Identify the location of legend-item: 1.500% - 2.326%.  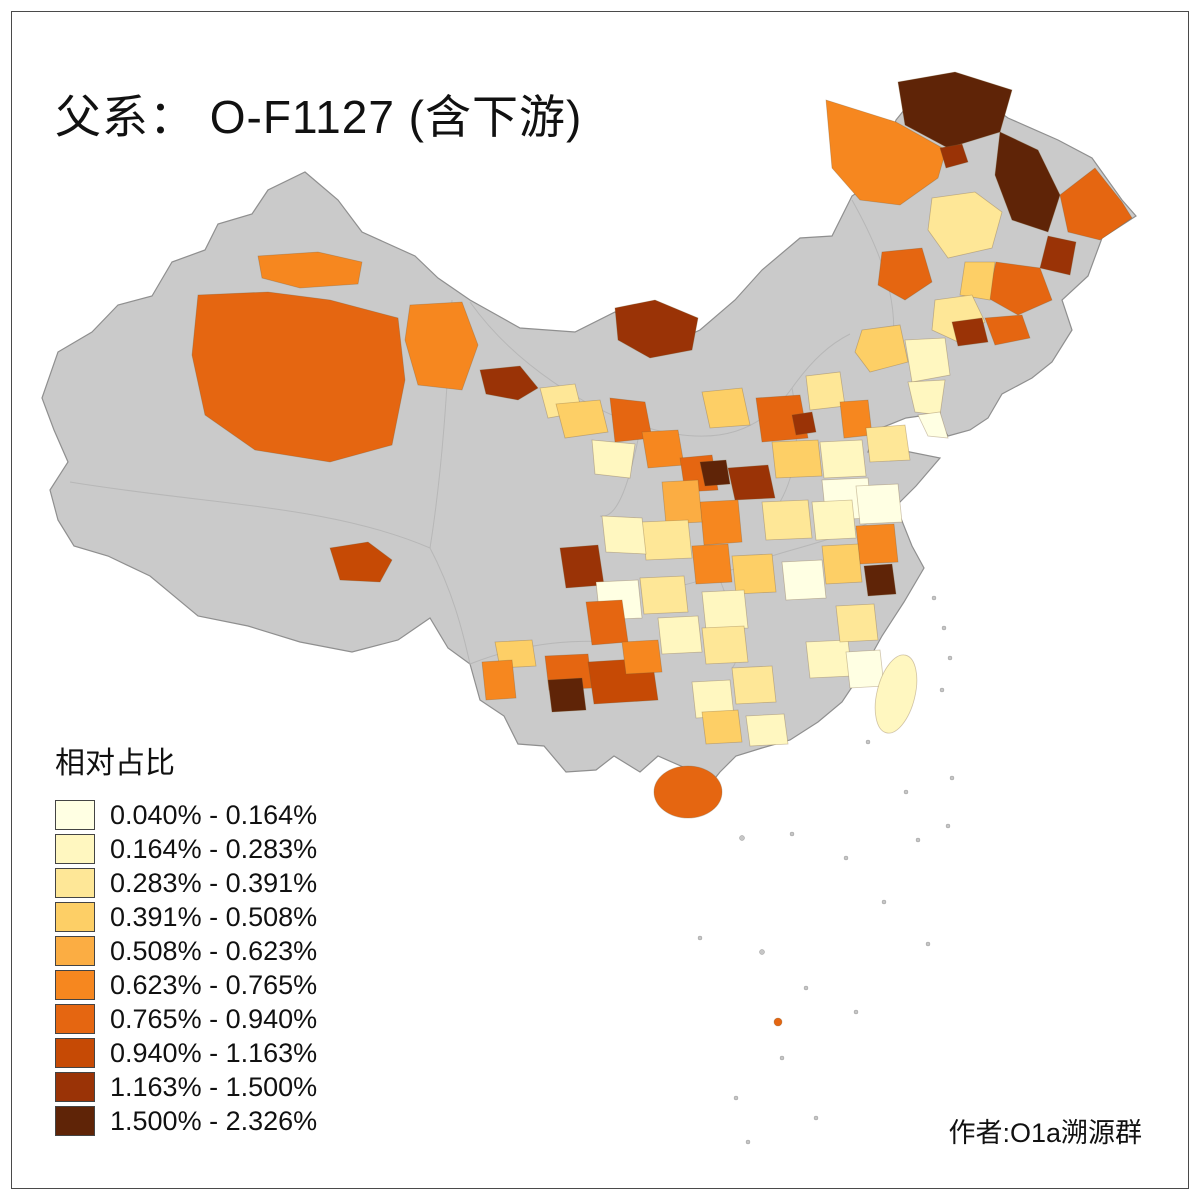
(186, 1121).